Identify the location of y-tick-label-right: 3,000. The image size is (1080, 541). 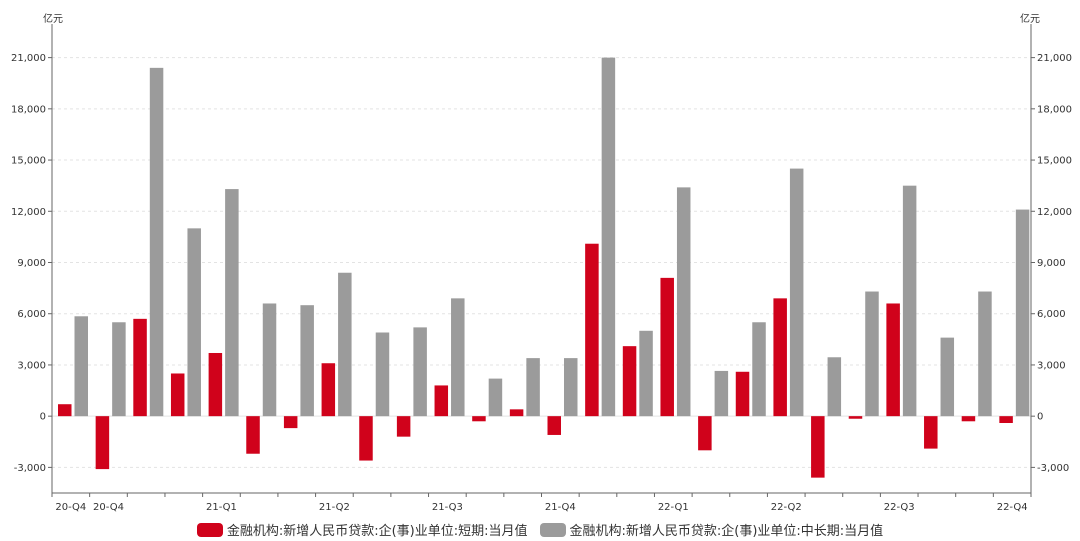
(1051, 365).